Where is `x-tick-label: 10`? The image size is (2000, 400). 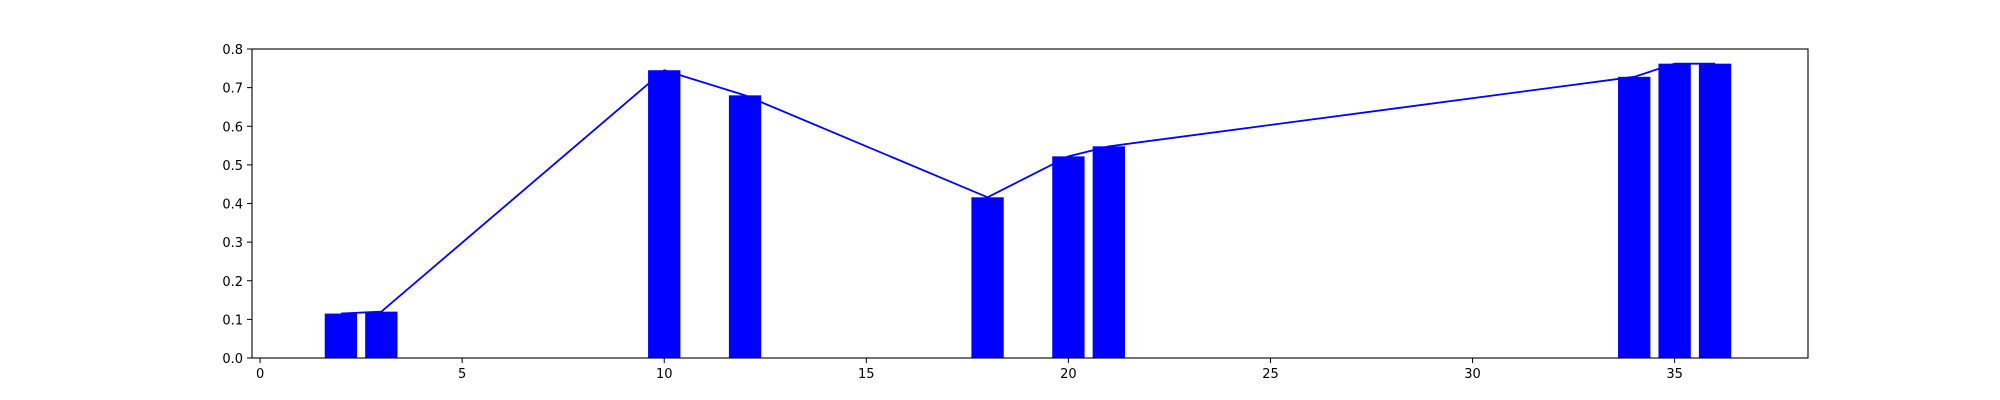 x-tick-label: 10 is located at coordinates (664, 374).